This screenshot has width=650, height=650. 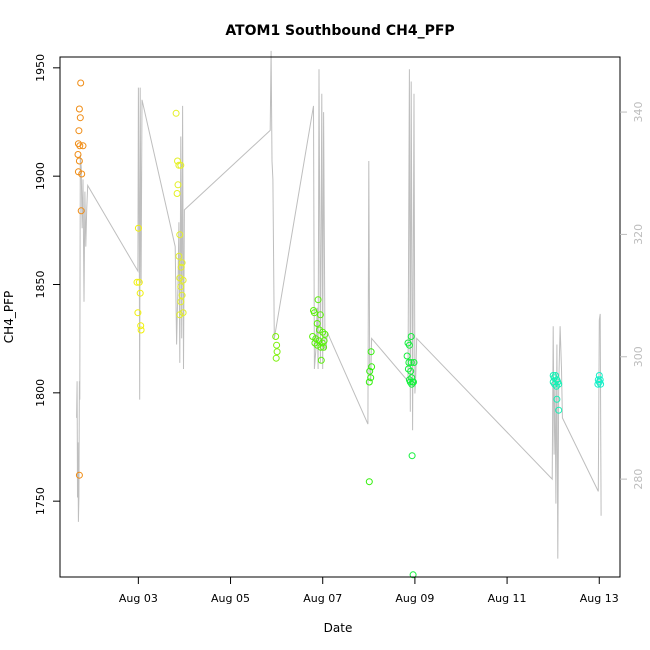 What do you see at coordinates (322, 598) in the screenshot?
I see `x-tick-label: Aug 07` at bounding box center [322, 598].